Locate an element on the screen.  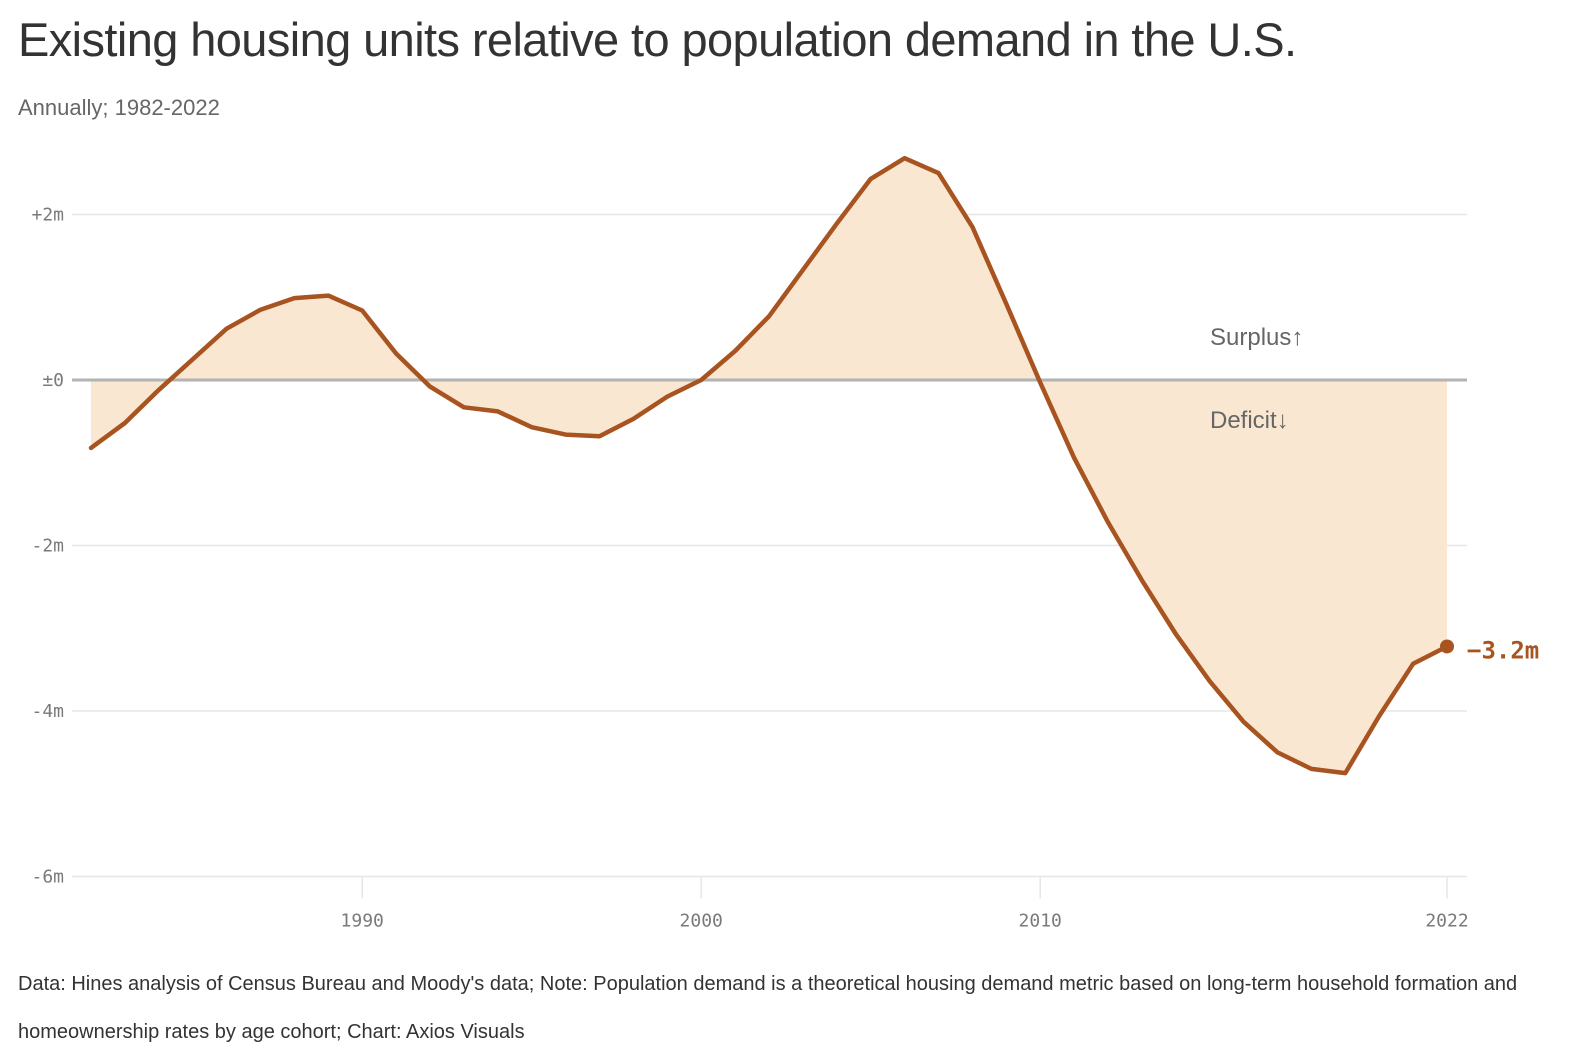
x-tick-label: 2000 is located at coordinates (701, 921).